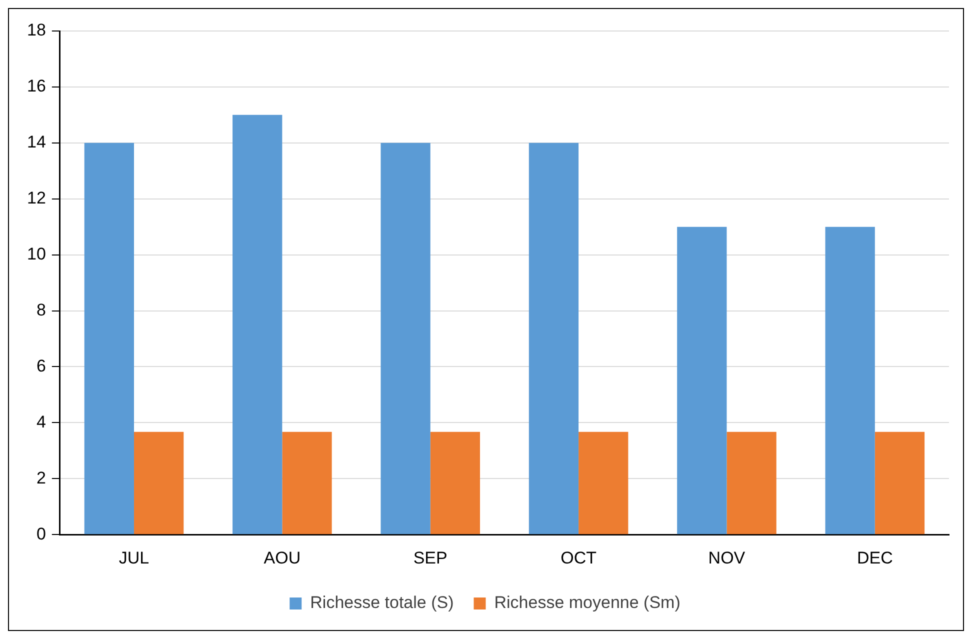 The height and width of the screenshot is (639, 972). I want to click on x-tick-label: JUL, so click(134, 558).